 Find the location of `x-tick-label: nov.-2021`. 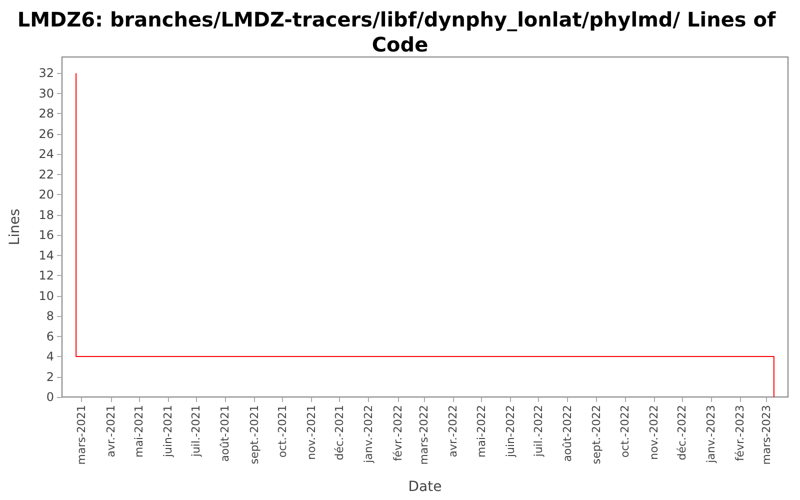

x-tick-label: nov.-2021 is located at coordinates (311, 432).